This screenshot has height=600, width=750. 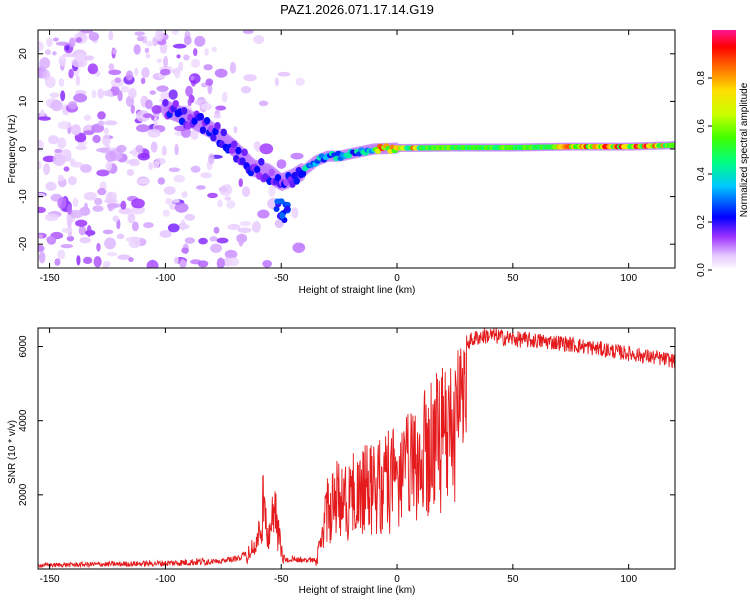 I want to click on spectrogram-y-tick-label: -10, so click(x=23, y=196).